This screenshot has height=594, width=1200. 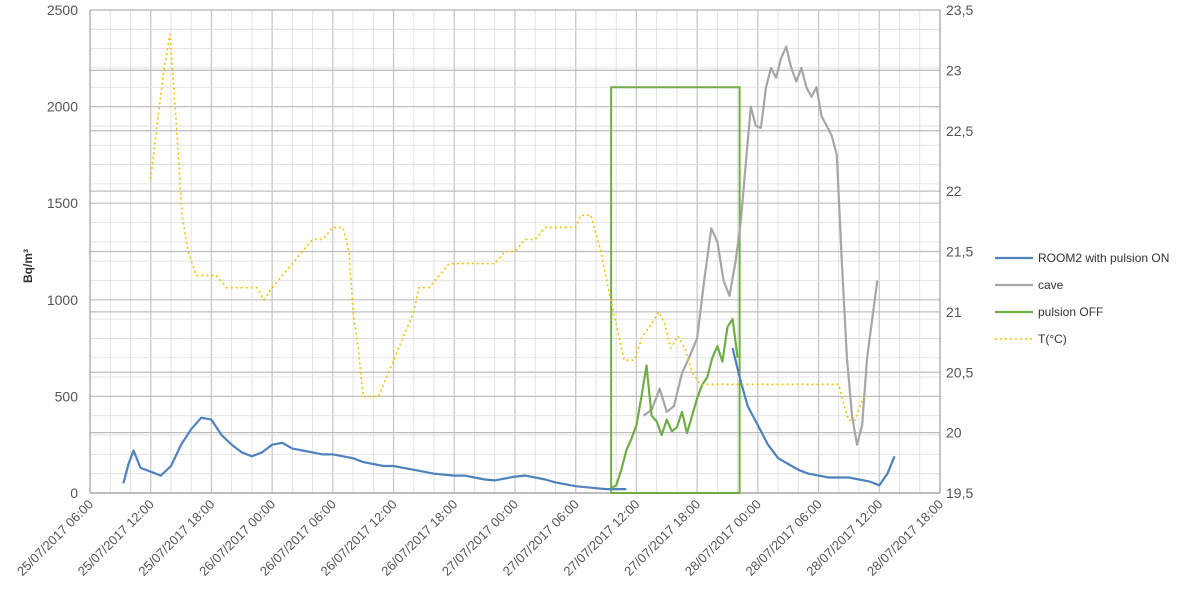 What do you see at coordinates (67, 396) in the screenshot?
I see `y-tick-label: 500` at bounding box center [67, 396].